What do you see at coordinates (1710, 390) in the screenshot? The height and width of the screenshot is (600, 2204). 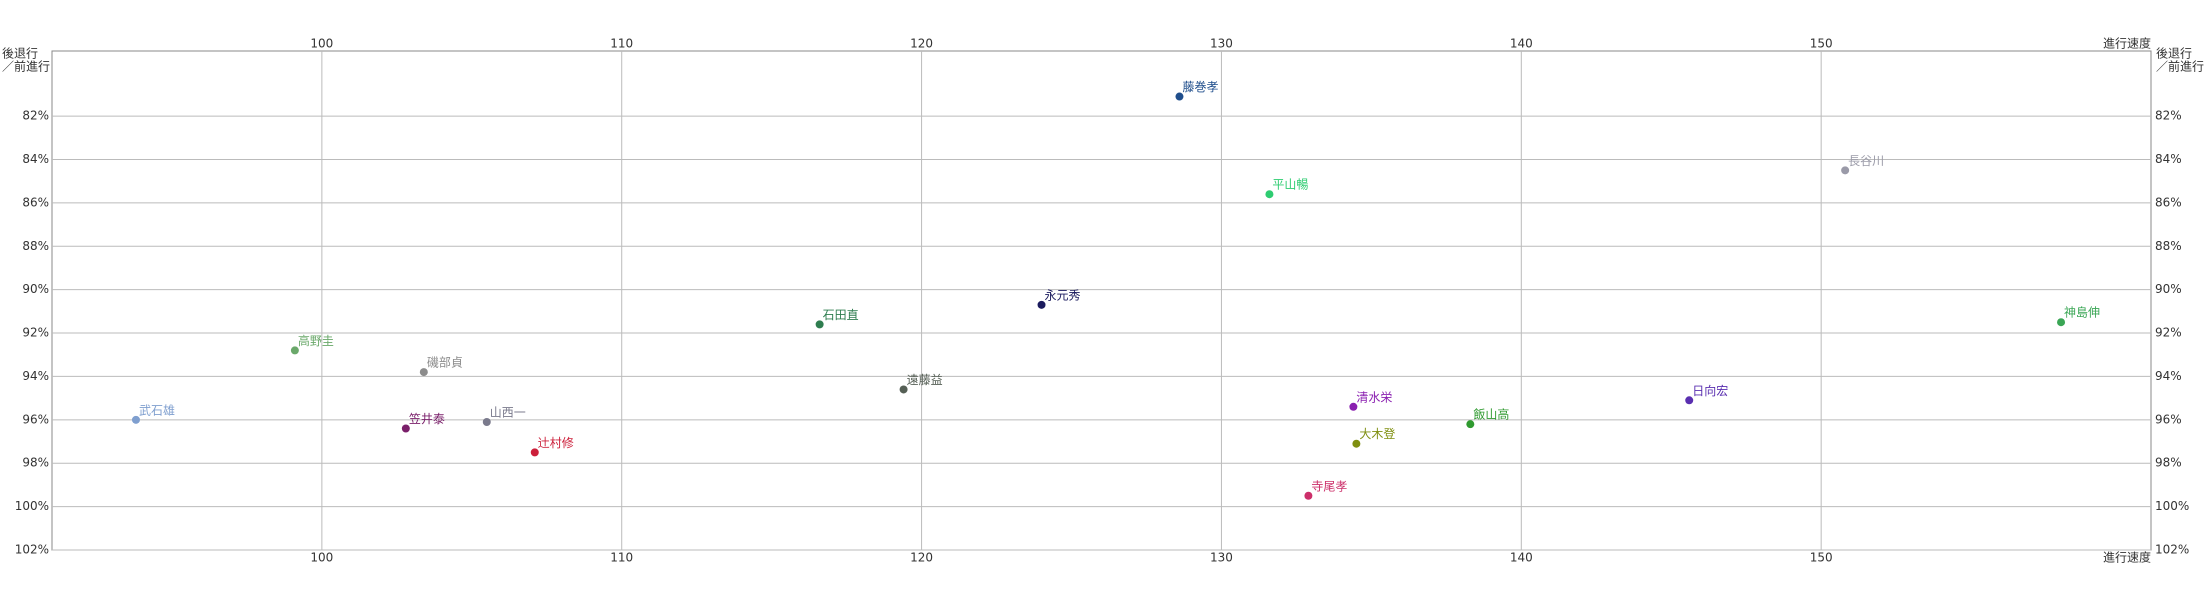 I see `point-label: 日向宏` at bounding box center [1710, 390].